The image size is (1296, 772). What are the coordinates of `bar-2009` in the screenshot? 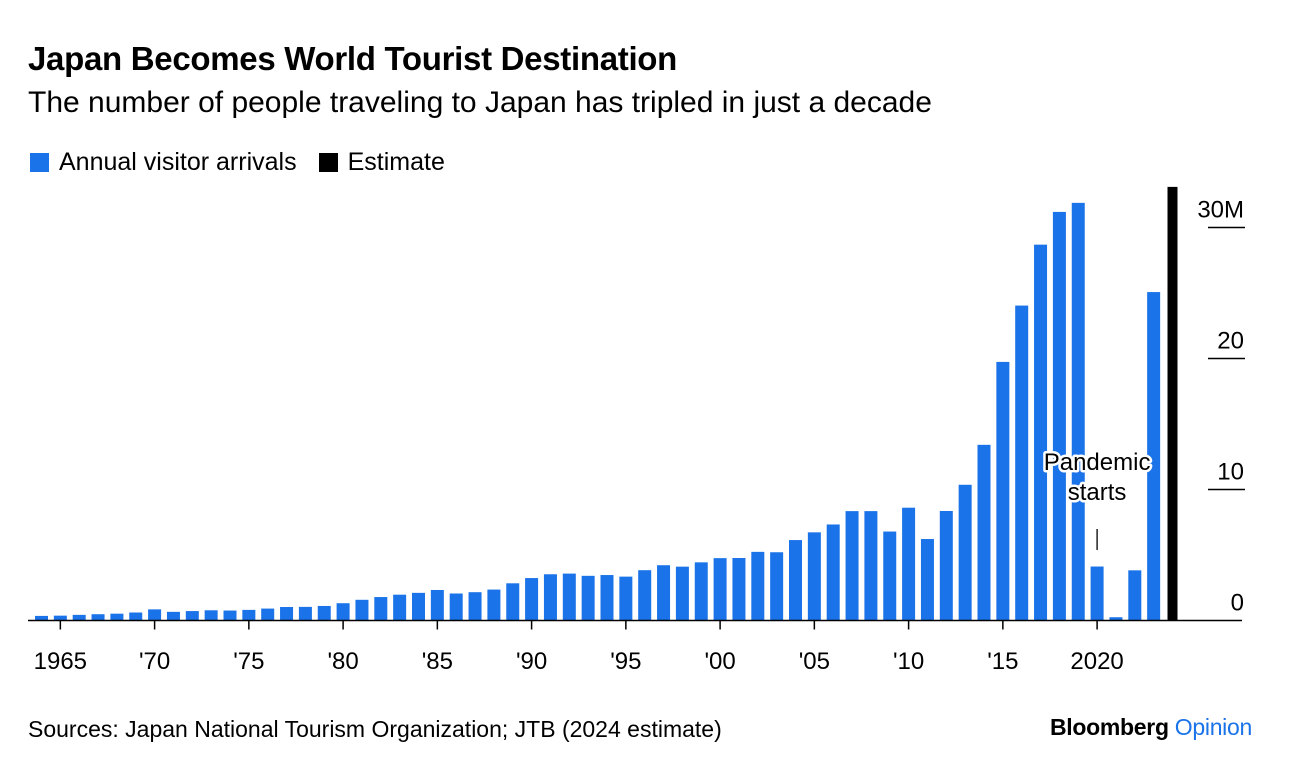 It's located at (890, 576).